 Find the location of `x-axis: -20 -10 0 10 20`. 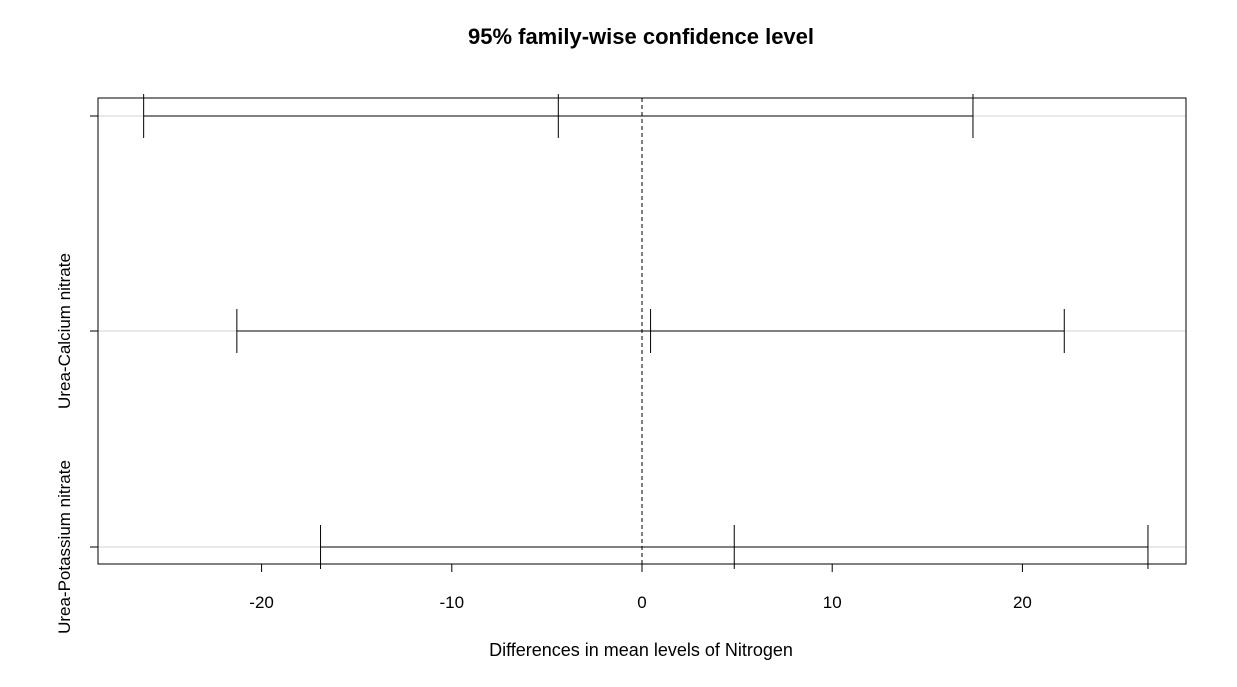

x-axis: -20 -10 0 10 20 is located at coordinates (640, 588).